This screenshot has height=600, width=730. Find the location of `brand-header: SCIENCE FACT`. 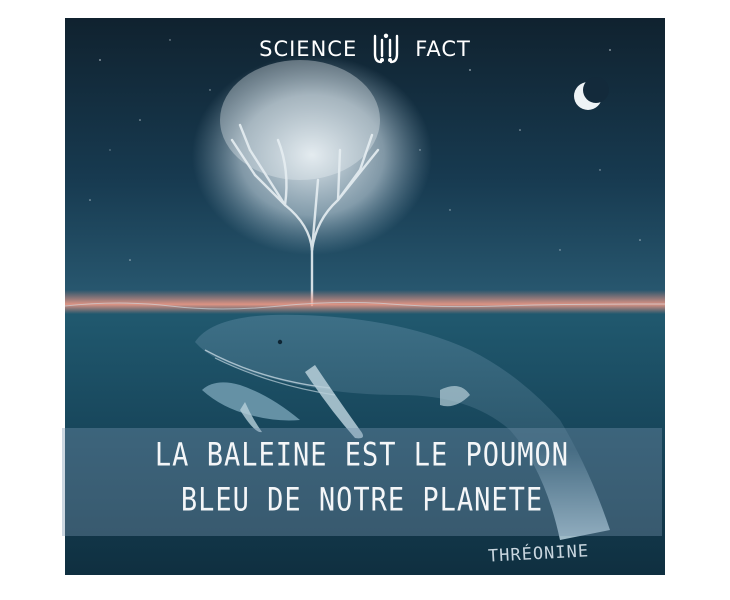

brand-header: SCIENCE FACT is located at coordinates (365, 49).